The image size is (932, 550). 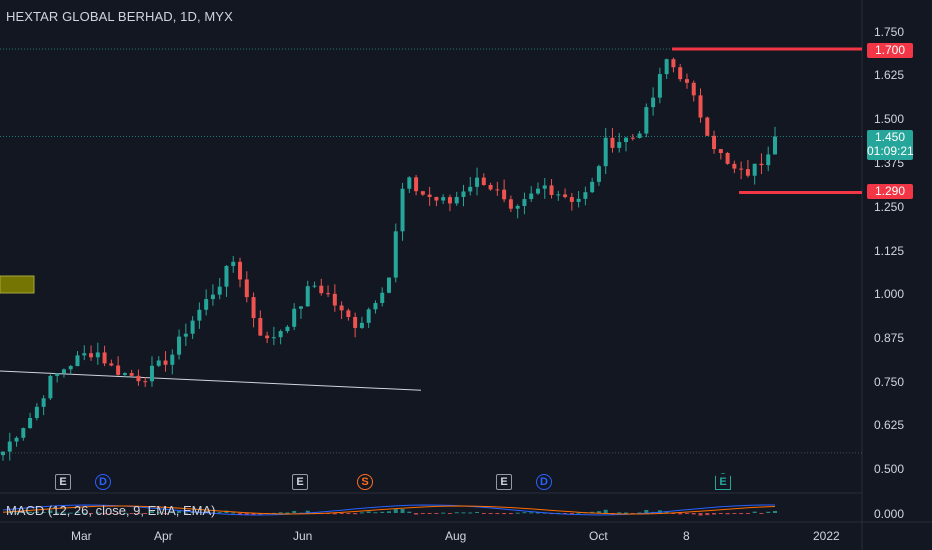 What do you see at coordinates (389, 510) in the screenshot?
I see `macd-signal-line` at bounding box center [389, 510].